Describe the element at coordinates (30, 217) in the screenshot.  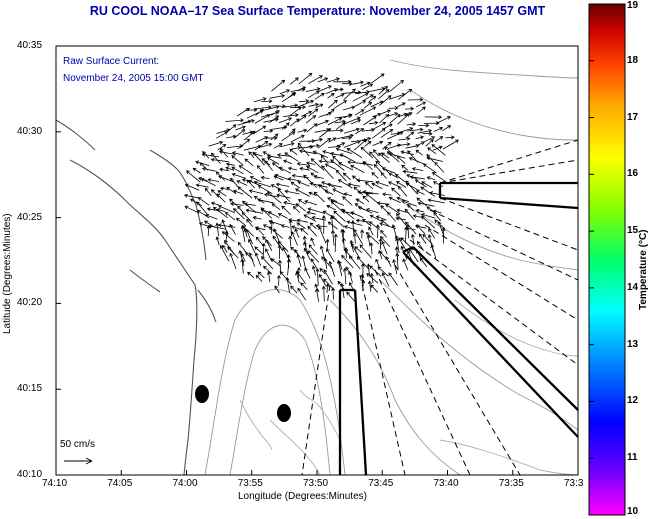
I see `y-tick-label: 40:25` at that location.